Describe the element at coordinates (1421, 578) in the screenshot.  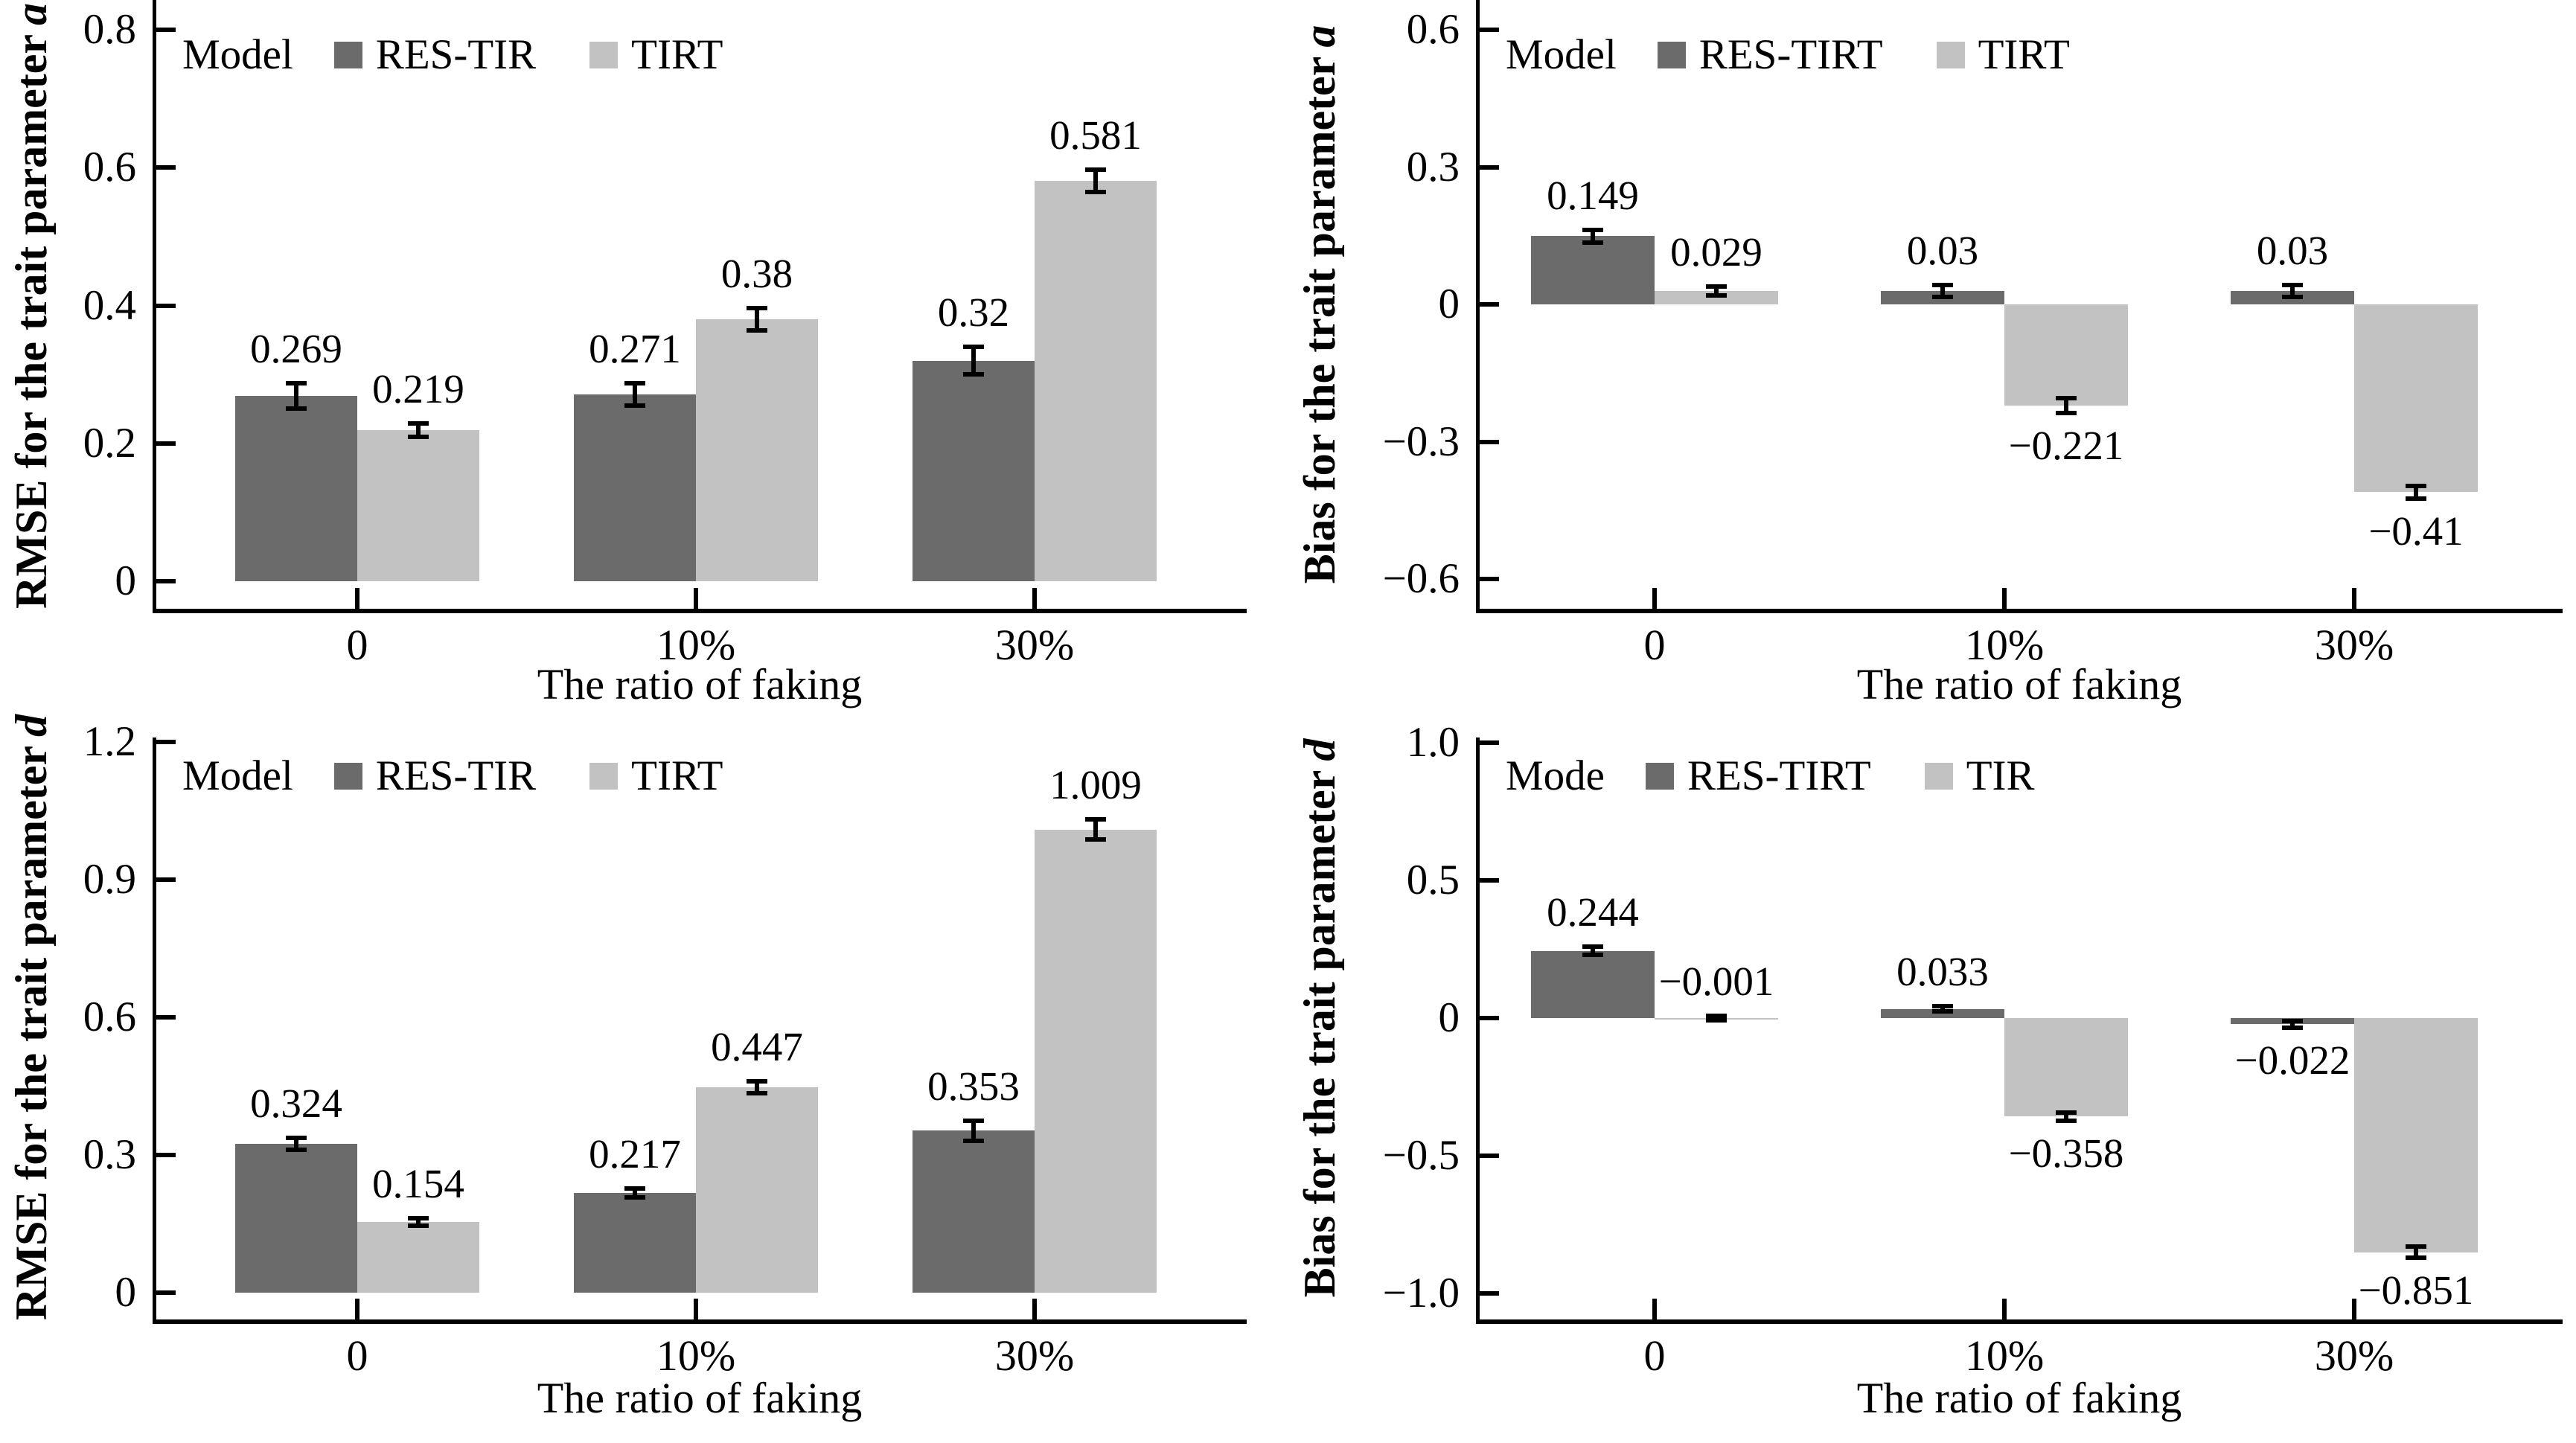
I see `y-tick-label: −0.6` at that location.